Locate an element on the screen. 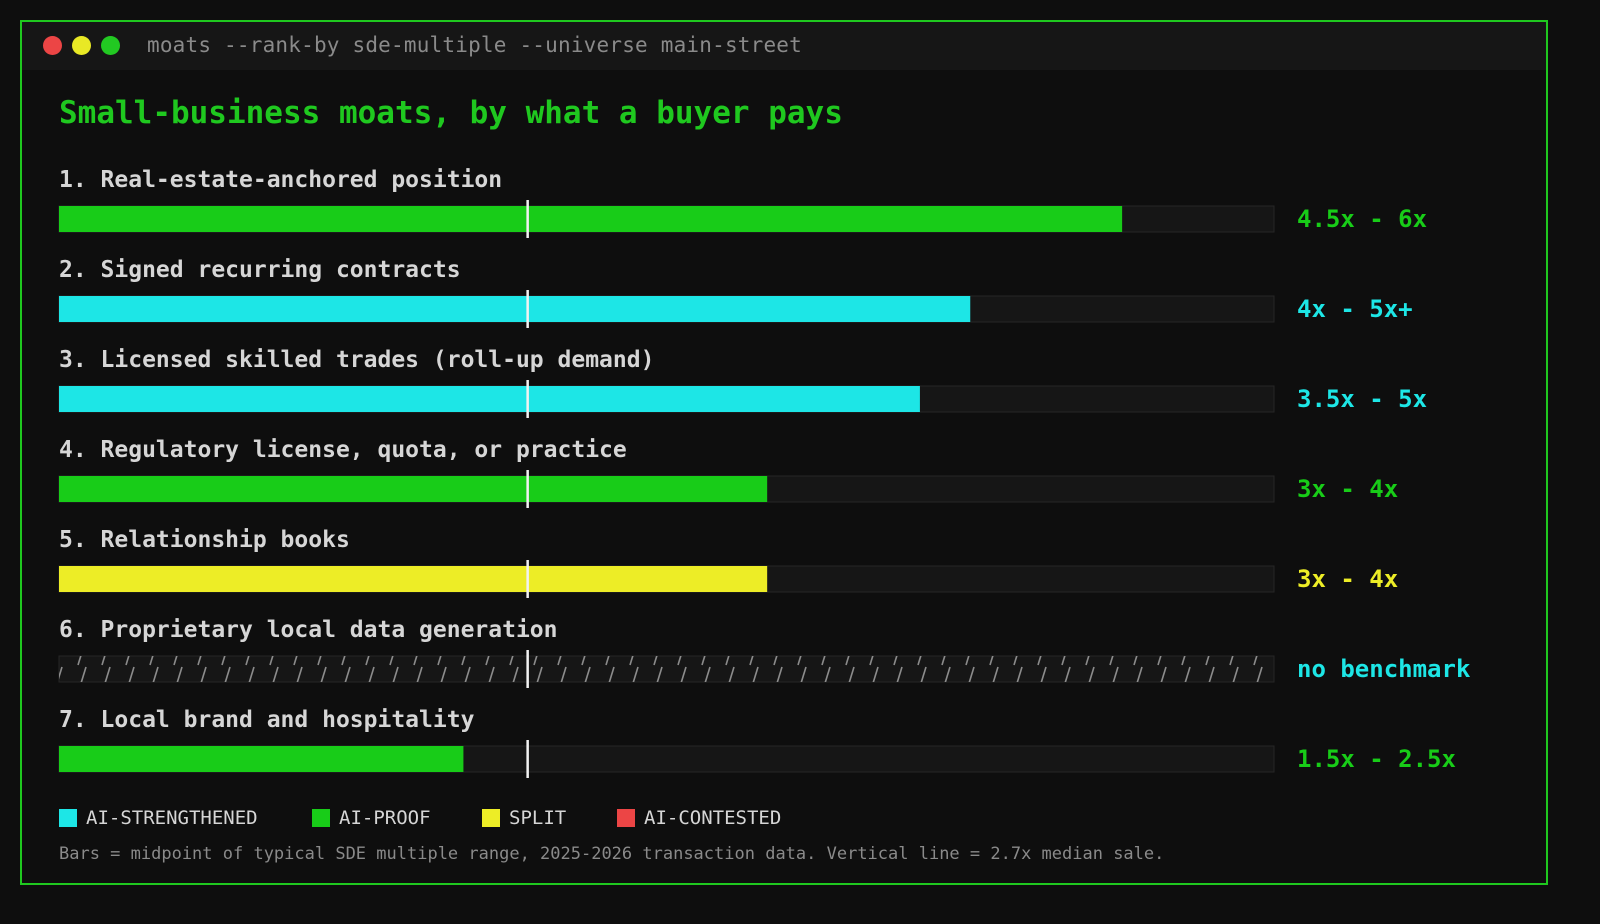 Image resolution: width=1600 pixels, height=924 pixels. legend-item-split: SPLIT is located at coordinates (524, 818).